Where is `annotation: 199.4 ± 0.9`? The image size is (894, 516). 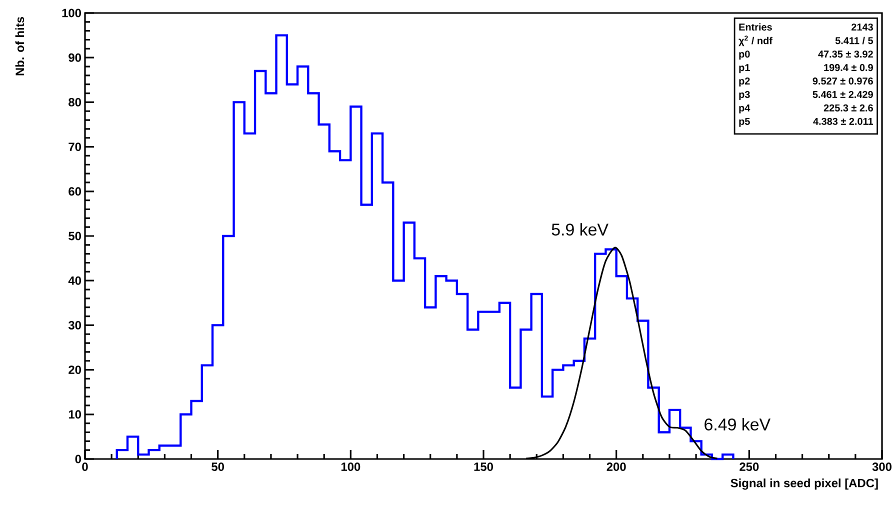 annotation: 199.4 ± 0.9 is located at coordinates (848, 68).